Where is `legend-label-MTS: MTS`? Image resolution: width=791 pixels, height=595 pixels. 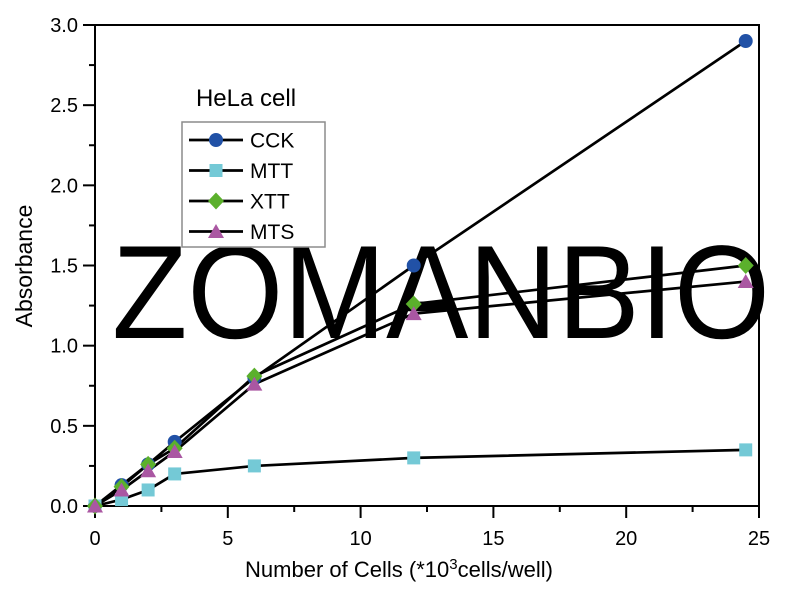 legend-label-MTS: MTS is located at coordinates (272, 232).